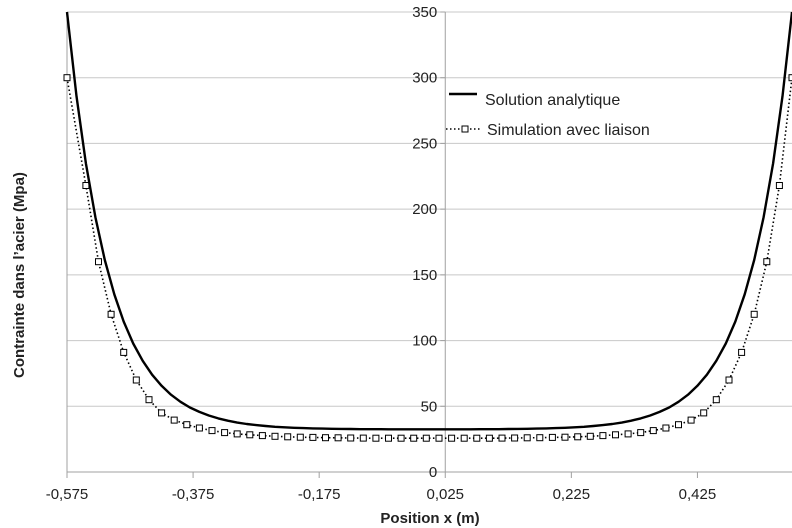  Describe the element at coordinates (319, 494) in the screenshot. I see `x-tick-label: -0,175` at that location.